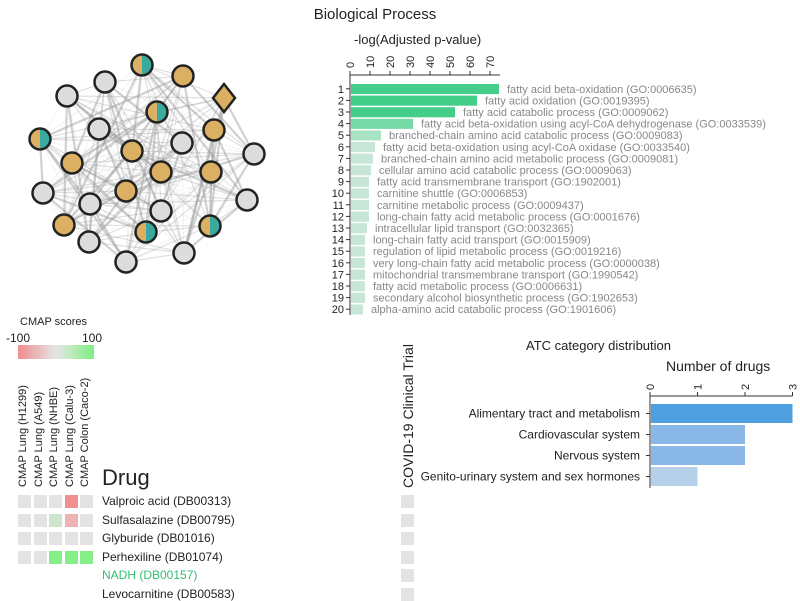 Image resolution: width=800 pixels, height=601 pixels. What do you see at coordinates (56, 352) in the screenshot?
I see `cmap-legend-gradient` at bounding box center [56, 352].